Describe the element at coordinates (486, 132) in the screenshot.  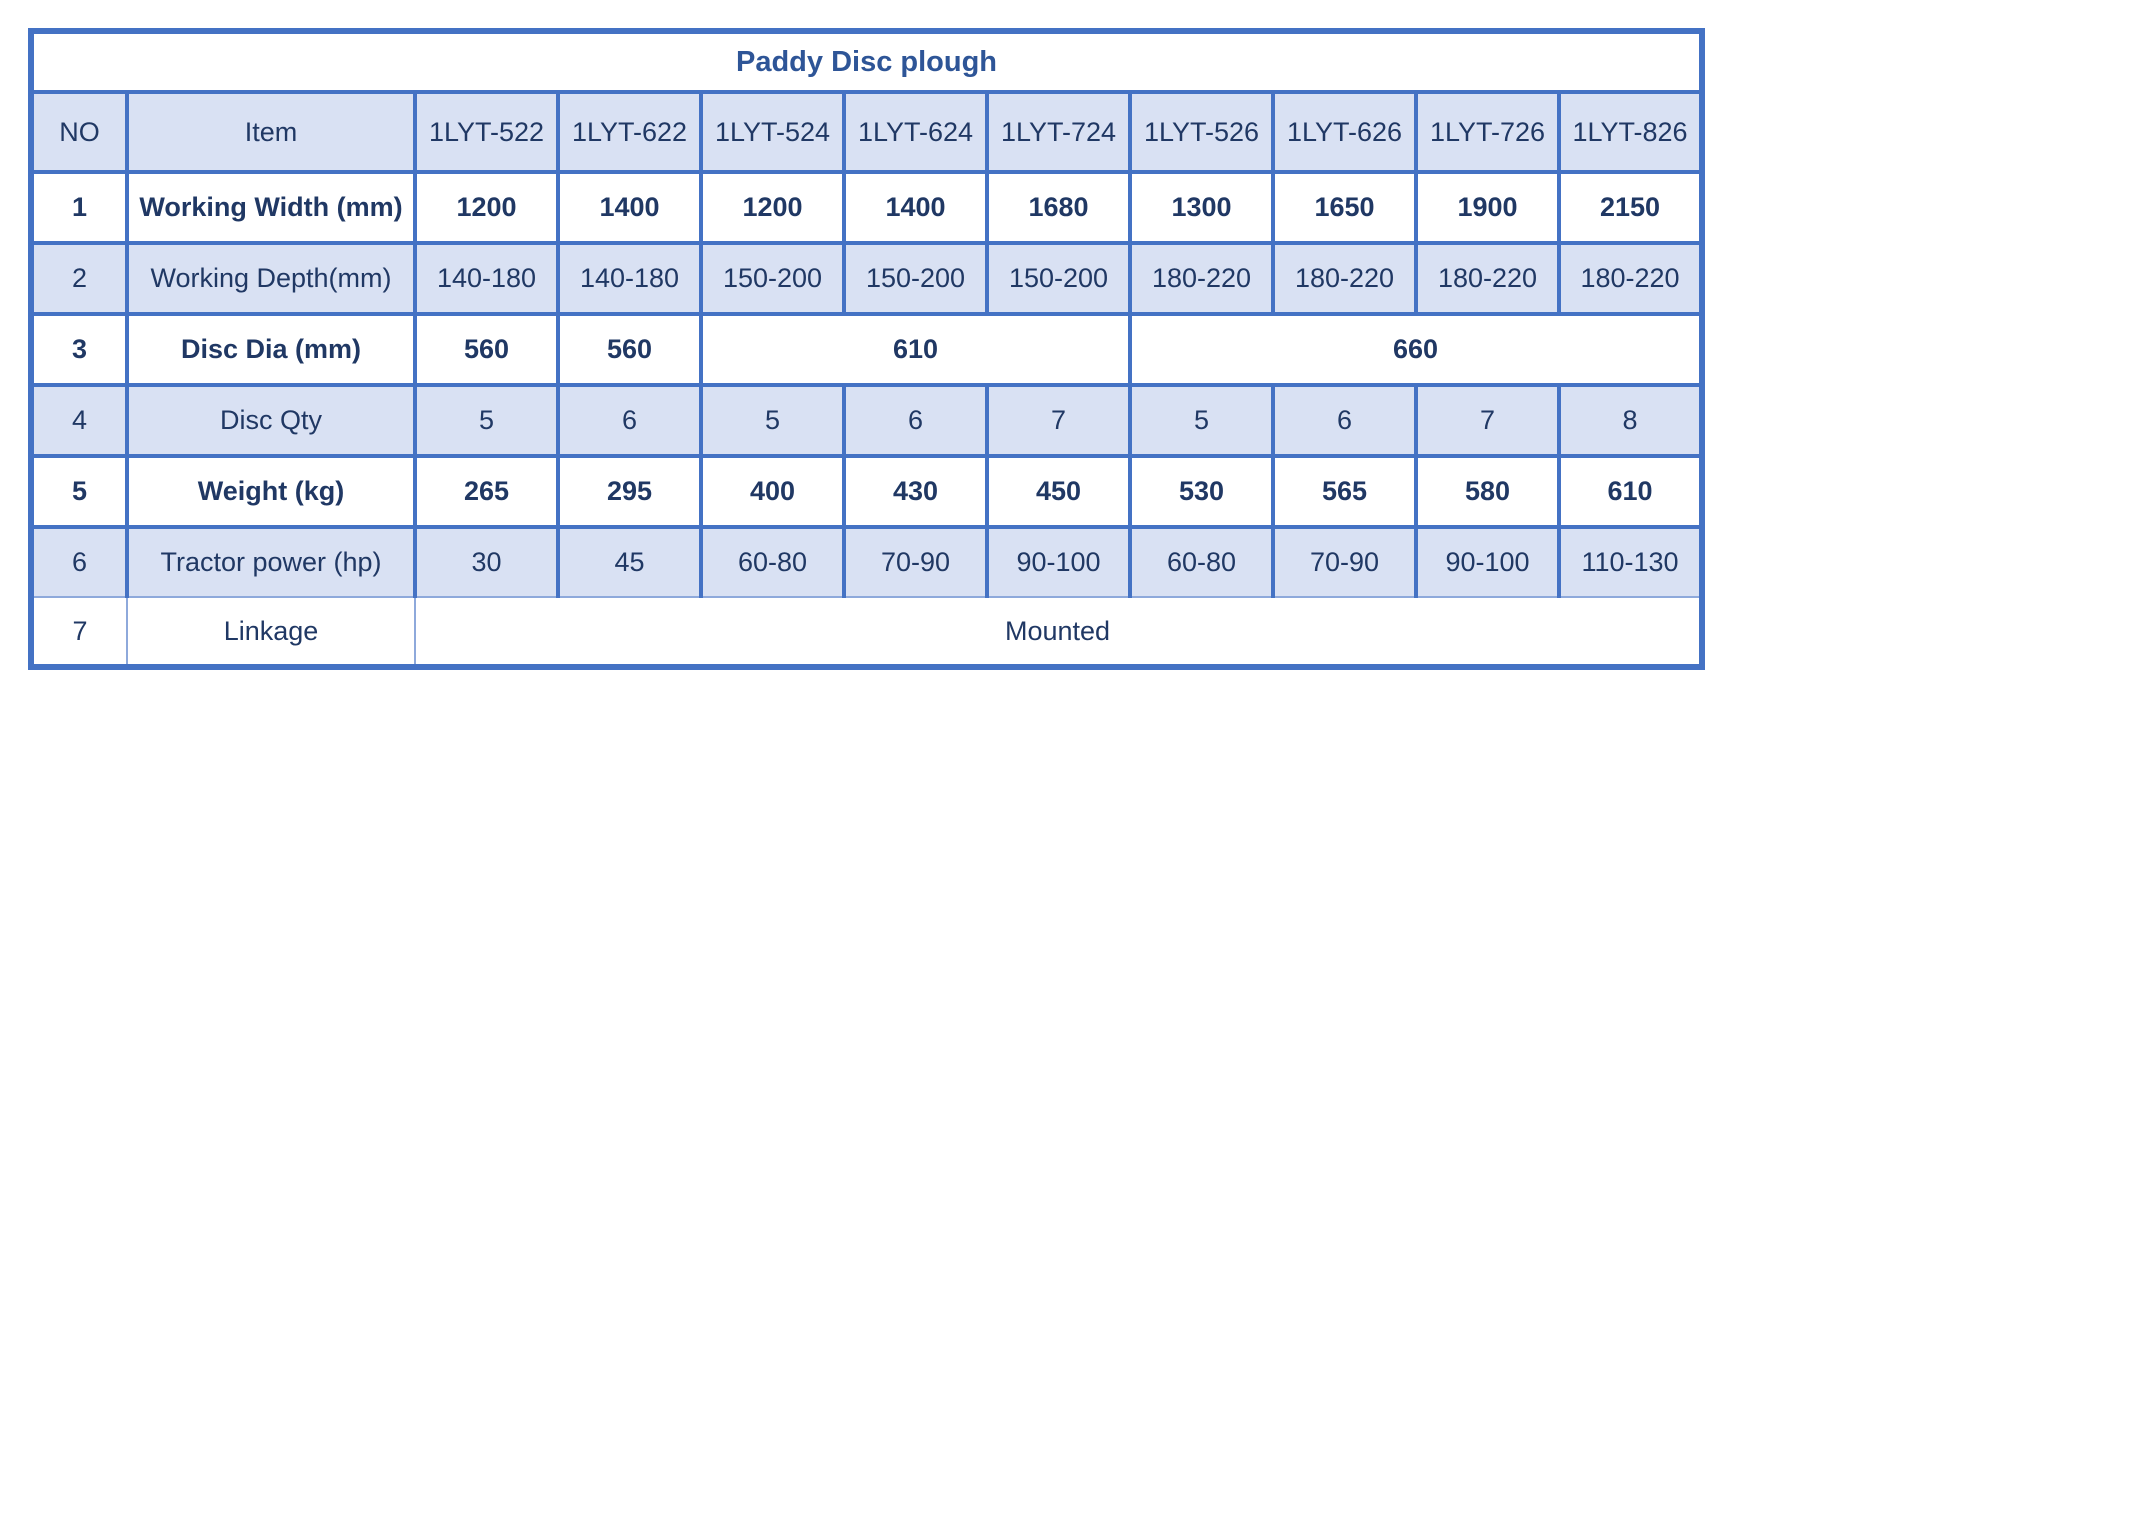
I see `header-cell-model: 1LYT-522` at that location.